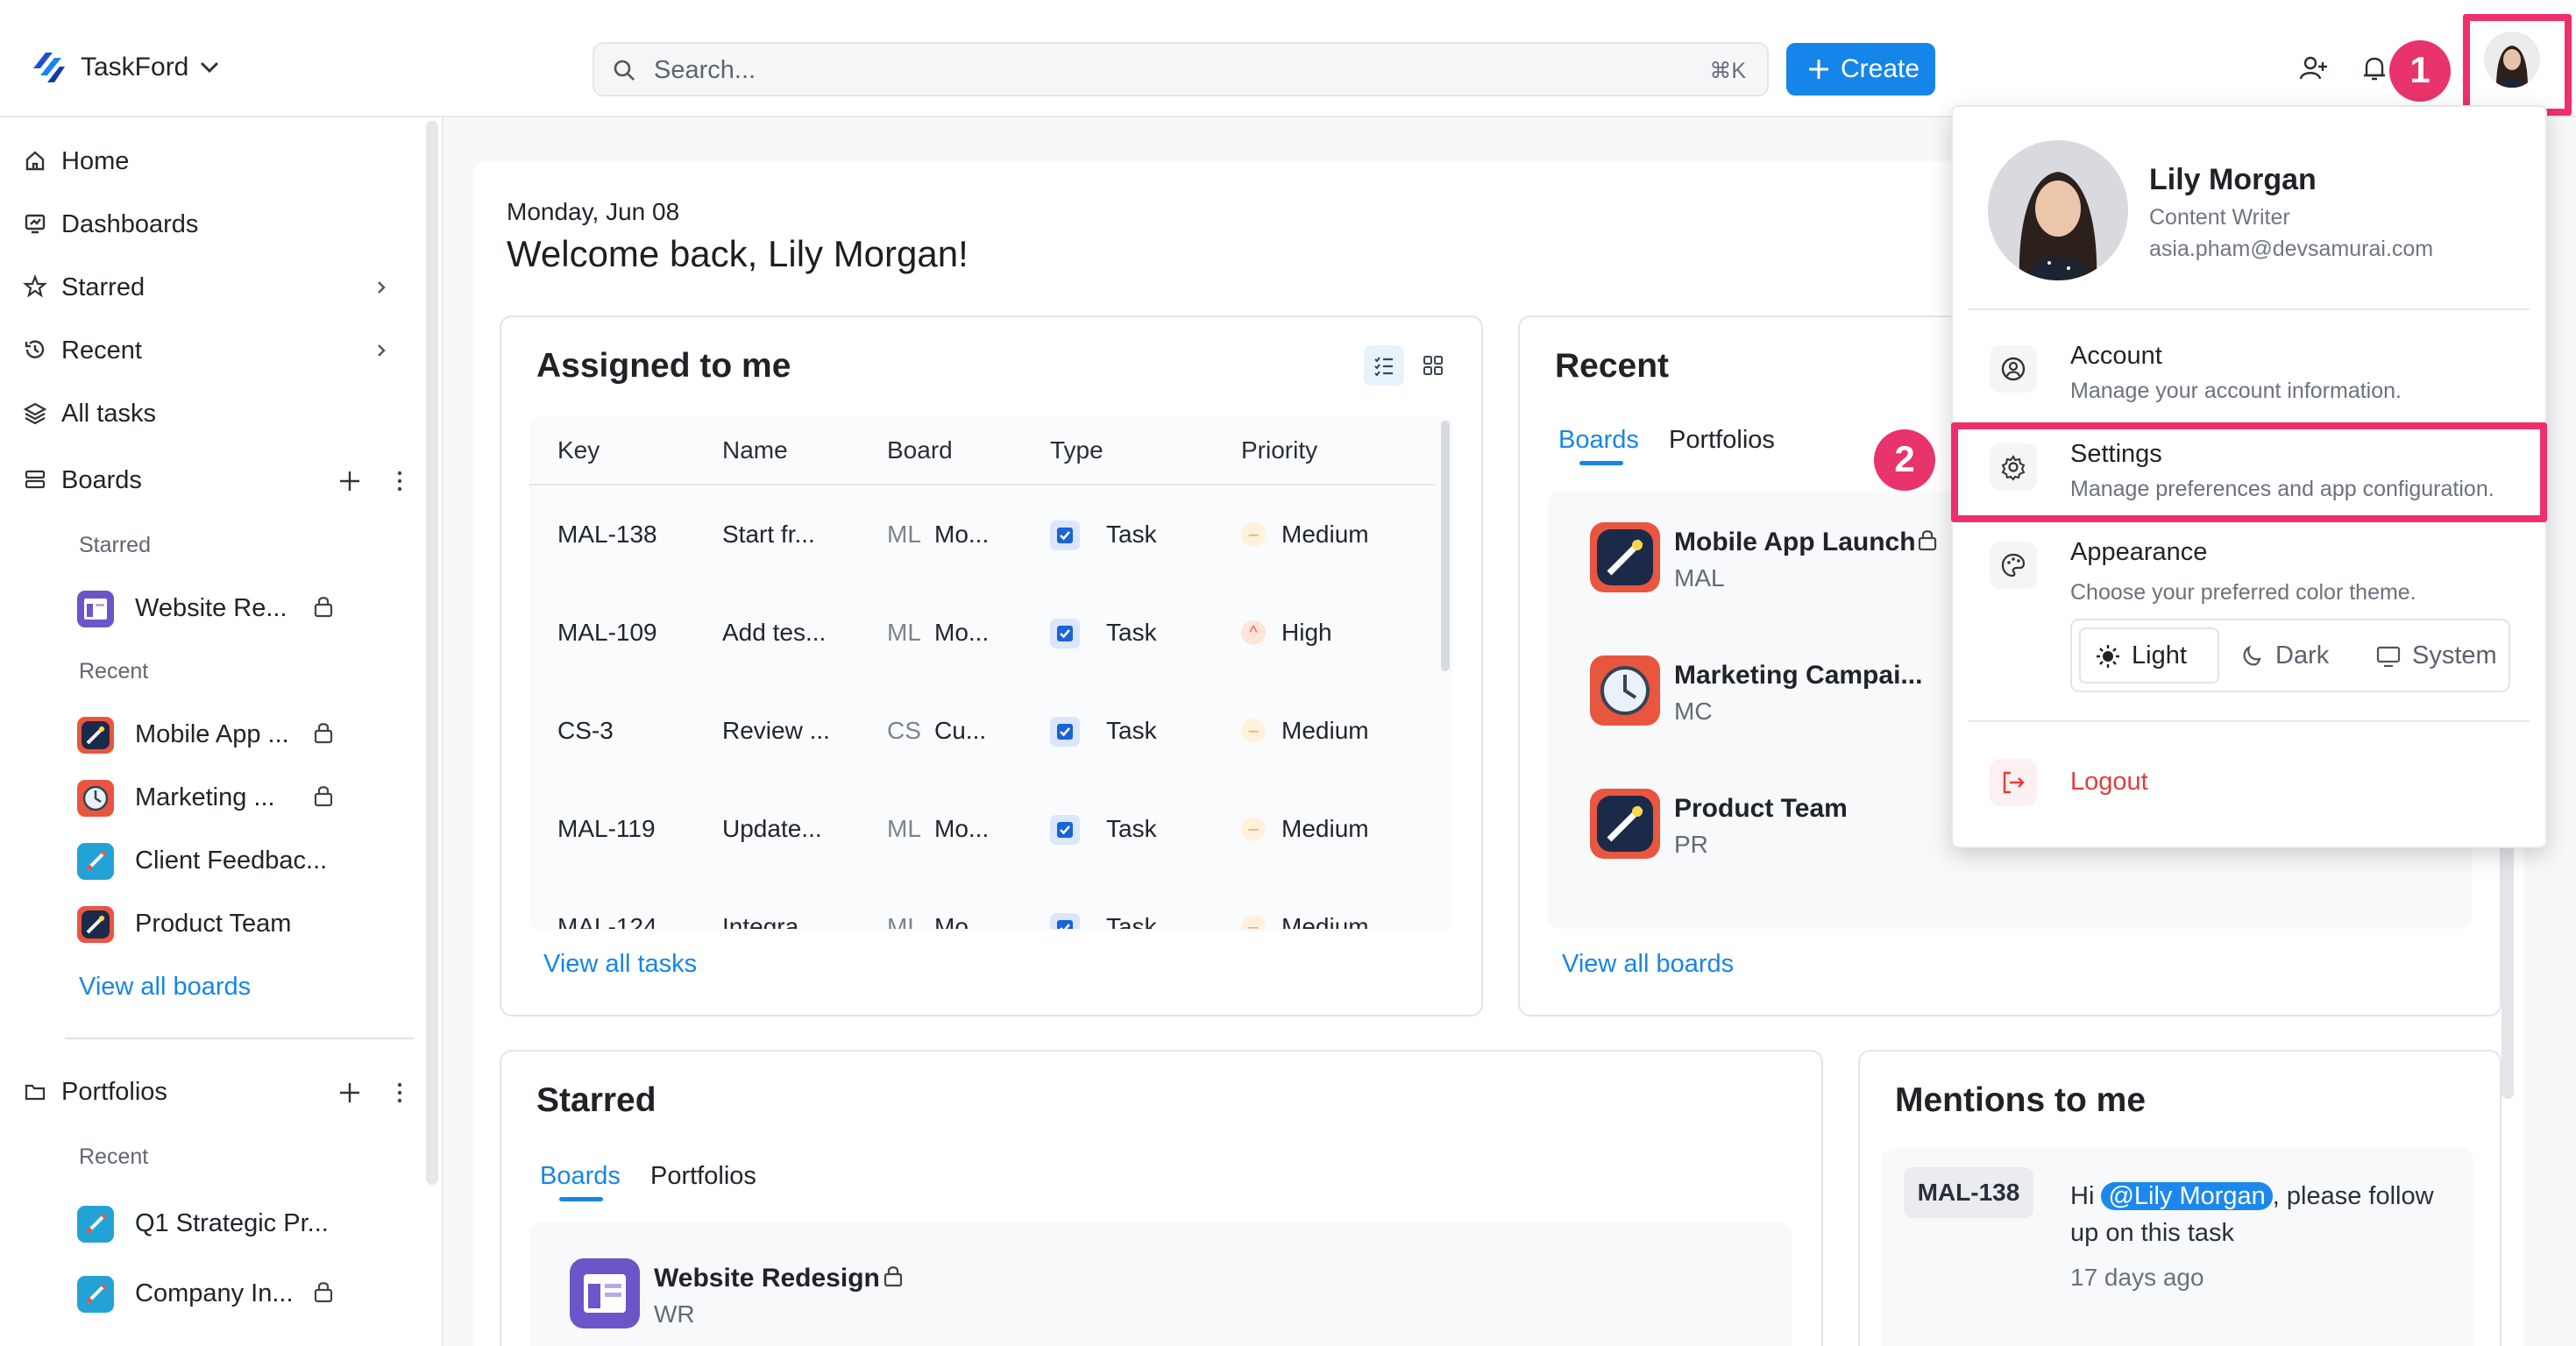 The height and width of the screenshot is (1346, 2576). What do you see at coordinates (48, 66) in the screenshot?
I see `taskford-logo-icon` at bounding box center [48, 66].